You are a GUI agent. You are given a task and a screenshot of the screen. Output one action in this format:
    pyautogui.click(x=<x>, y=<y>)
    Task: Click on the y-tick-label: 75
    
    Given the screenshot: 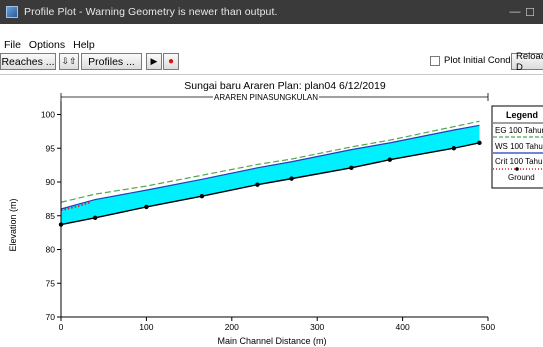 What is the action you would take?
    pyautogui.click(x=51, y=283)
    